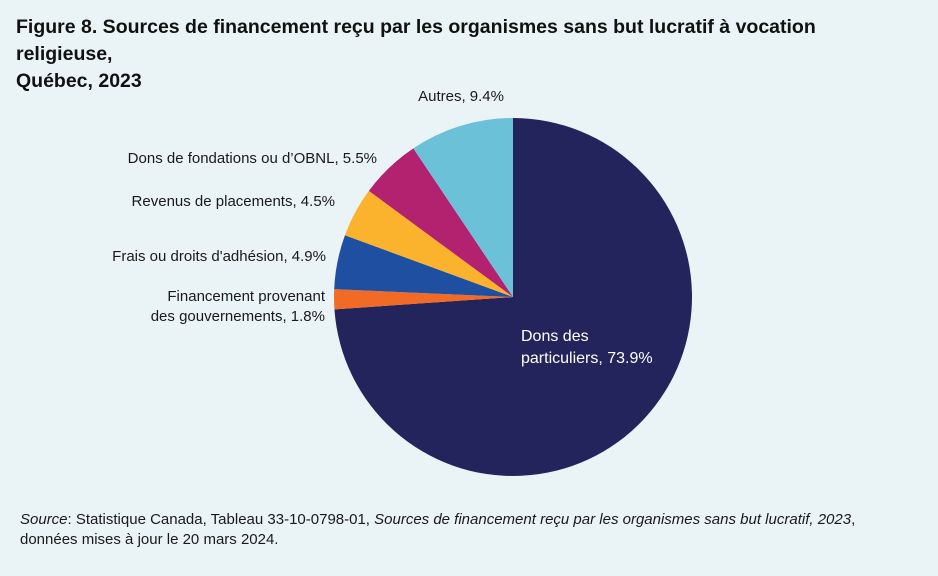 Image resolution: width=938 pixels, height=576 pixels. I want to click on slice-label-line: Dons de fondations ou d’OBNL, 5.5%, so click(252, 158).